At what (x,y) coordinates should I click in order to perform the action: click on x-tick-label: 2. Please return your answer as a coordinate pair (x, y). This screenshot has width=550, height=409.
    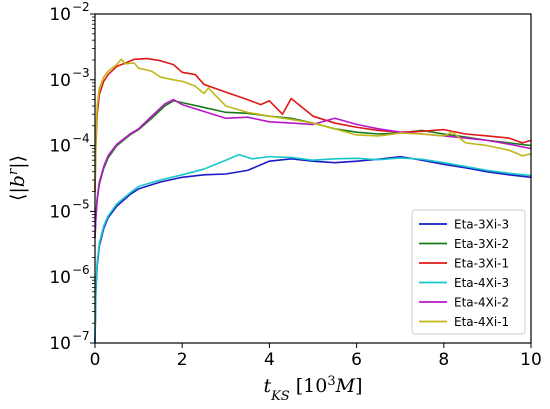
    Looking at the image, I should click on (182, 360).